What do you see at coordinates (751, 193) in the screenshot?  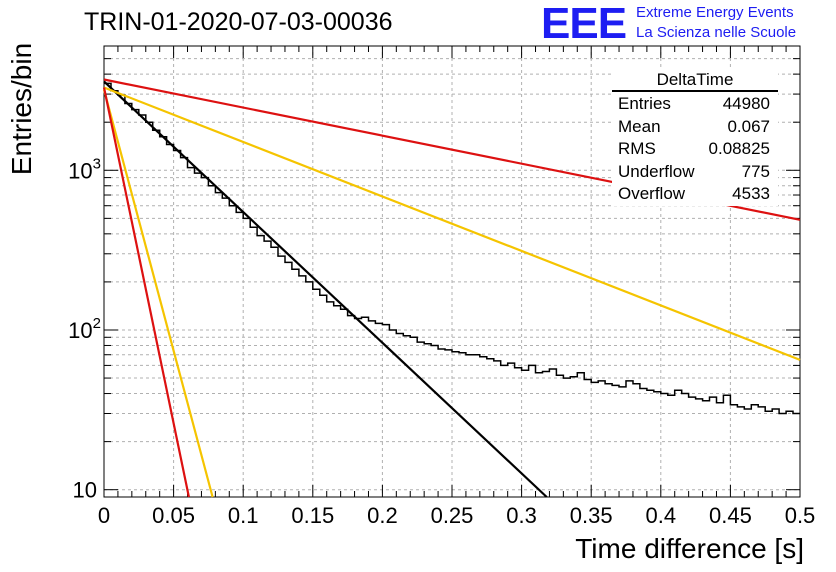 I see `stats-value: 4533` at bounding box center [751, 193].